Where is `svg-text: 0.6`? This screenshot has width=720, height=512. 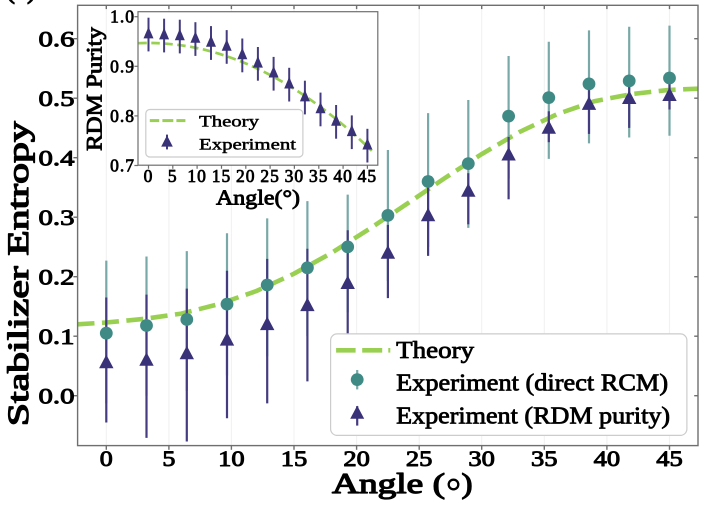 svg-text: 0.6 is located at coordinates (57, 38).